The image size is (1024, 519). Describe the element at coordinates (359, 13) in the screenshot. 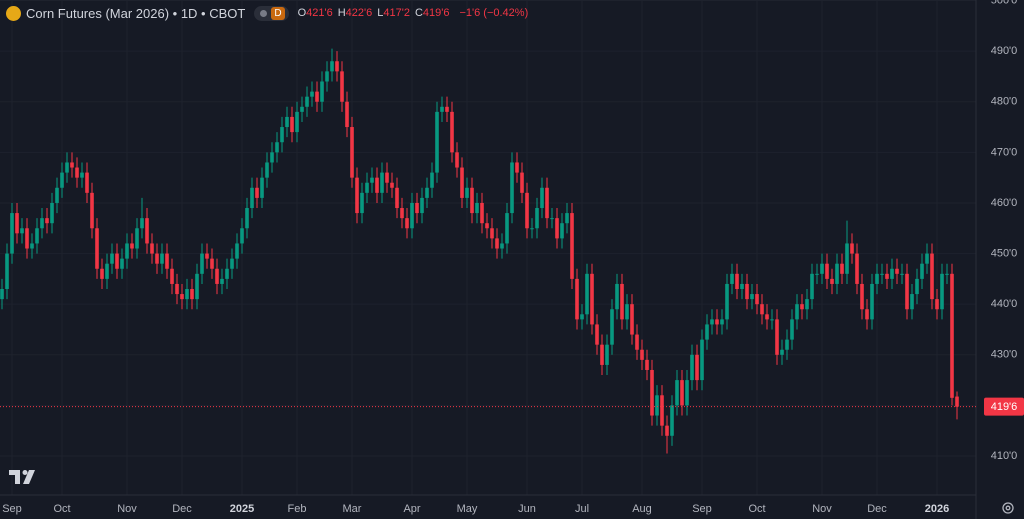

I see `ohlc-value: 422'6` at that location.